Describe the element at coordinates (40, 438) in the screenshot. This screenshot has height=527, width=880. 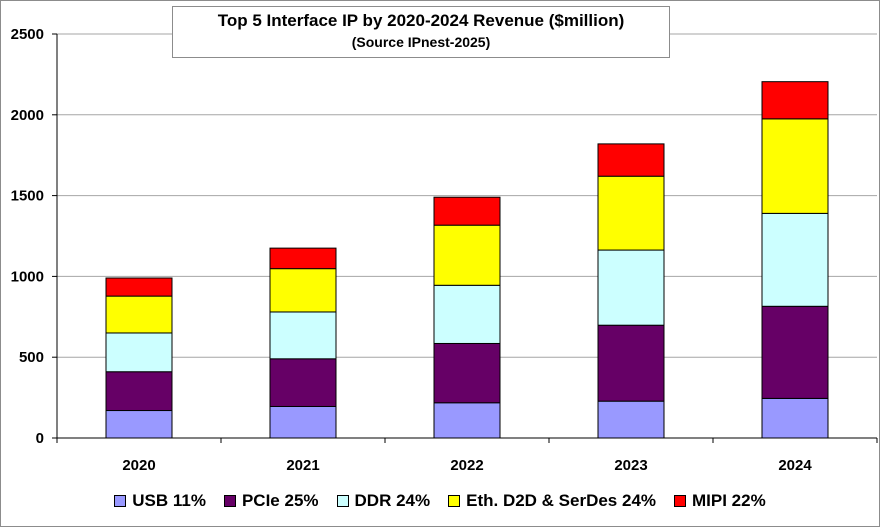
I see `y-tick-label-0: 0` at that location.